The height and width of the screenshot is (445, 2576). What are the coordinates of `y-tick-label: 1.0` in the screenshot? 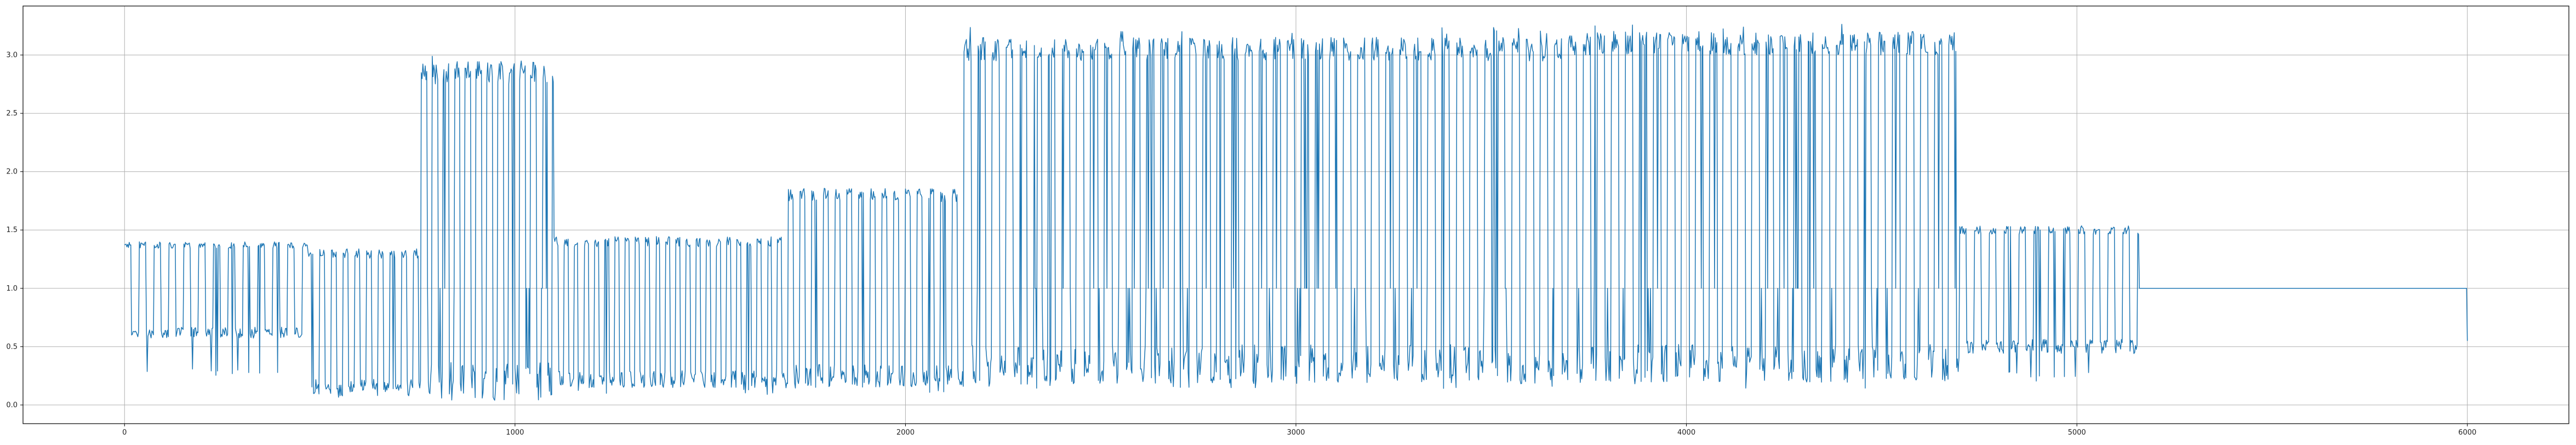 It's located at (12, 289).